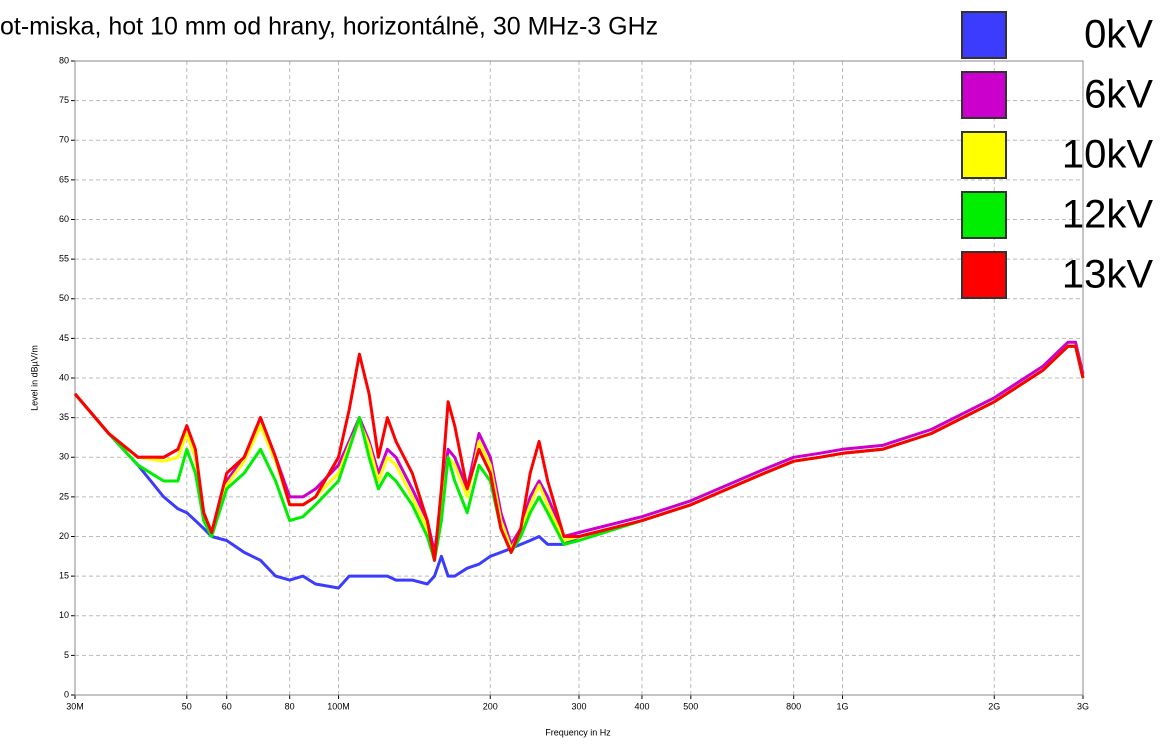  What do you see at coordinates (64, 100) in the screenshot?
I see `y-tick-label: 75` at bounding box center [64, 100].